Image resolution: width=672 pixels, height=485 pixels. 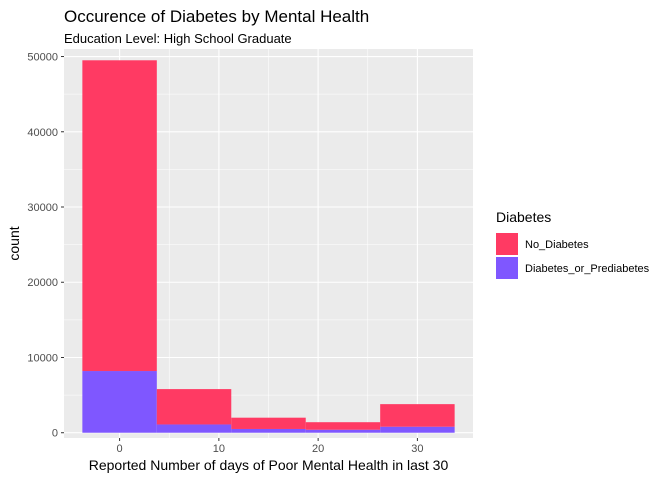 What do you see at coordinates (507, 268) in the screenshot?
I see `legend-swatch-diabetes-or-prediabetes` at bounding box center [507, 268].